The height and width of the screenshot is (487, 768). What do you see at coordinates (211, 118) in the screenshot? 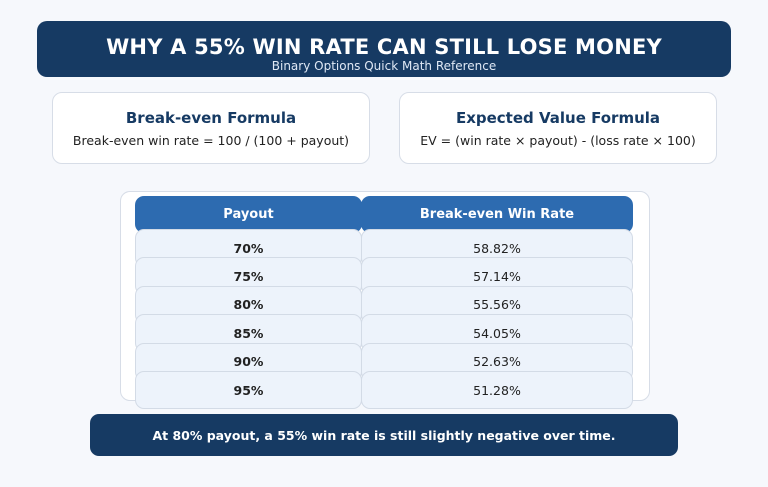
I see `card-title: Break-even Formula` at bounding box center [211, 118].